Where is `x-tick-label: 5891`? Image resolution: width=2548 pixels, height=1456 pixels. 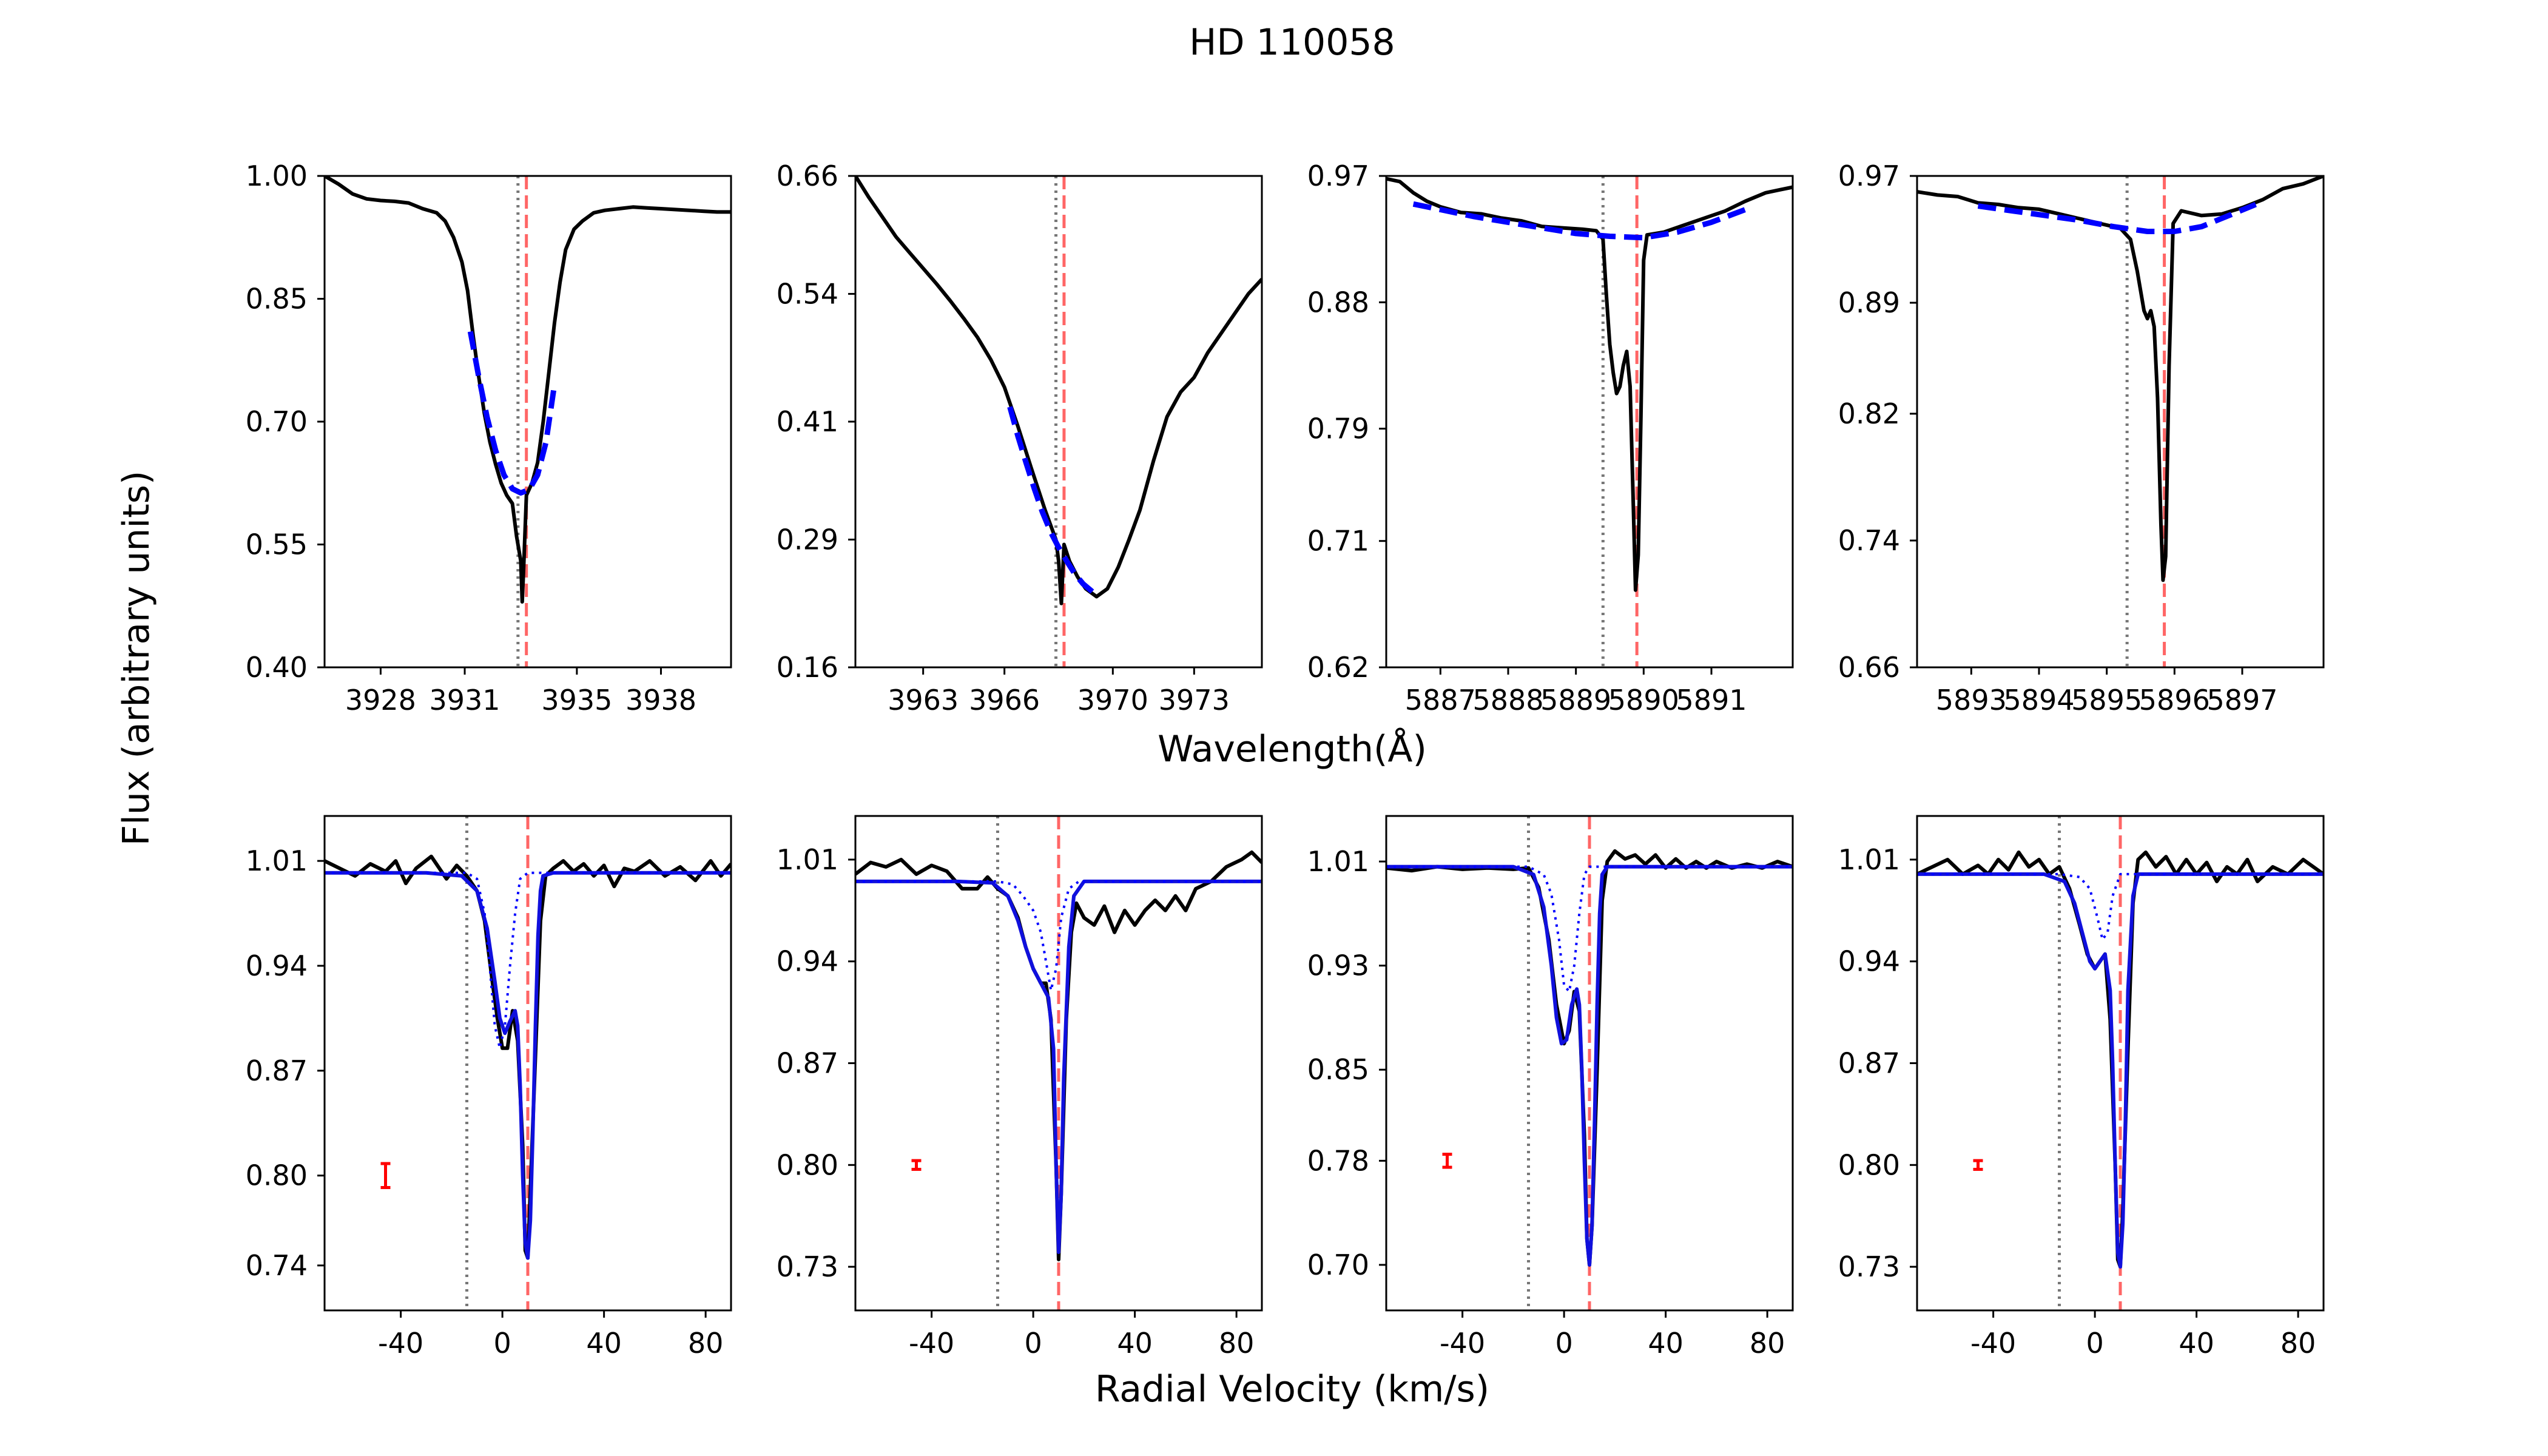 x-tick-label: 5891 is located at coordinates (1711, 700).